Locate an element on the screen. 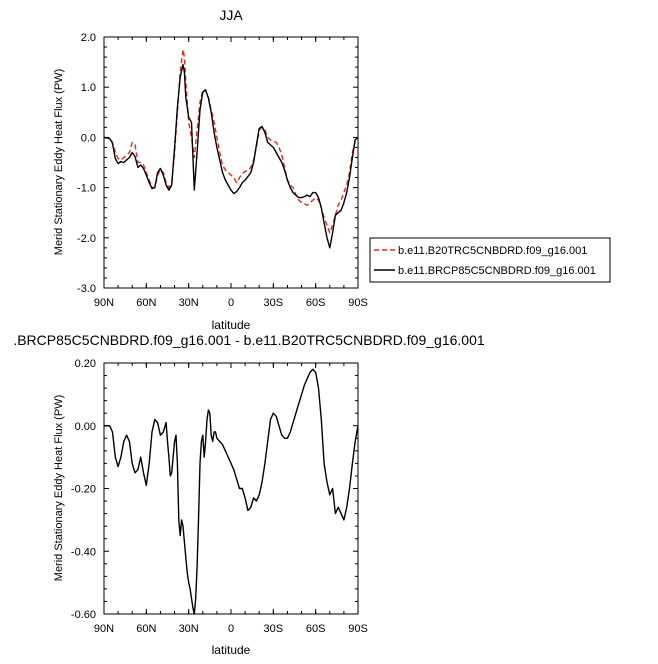 This screenshot has height=664, width=658. bottom-x-tick-label: 0 is located at coordinates (231, 629).